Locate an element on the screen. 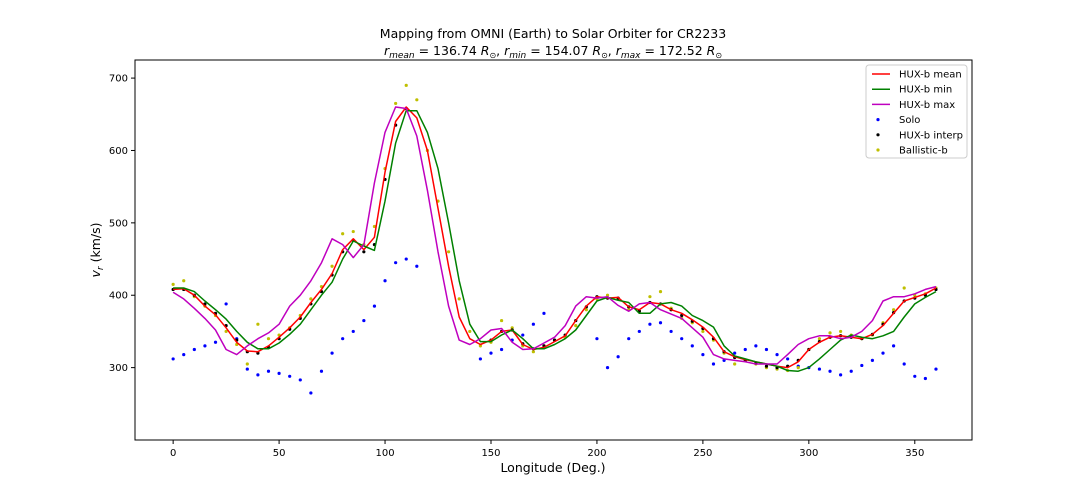 This screenshot has height=504, width=1080. legend-entry-hux-b-interp: HUX-b interp is located at coordinates (919, 135).